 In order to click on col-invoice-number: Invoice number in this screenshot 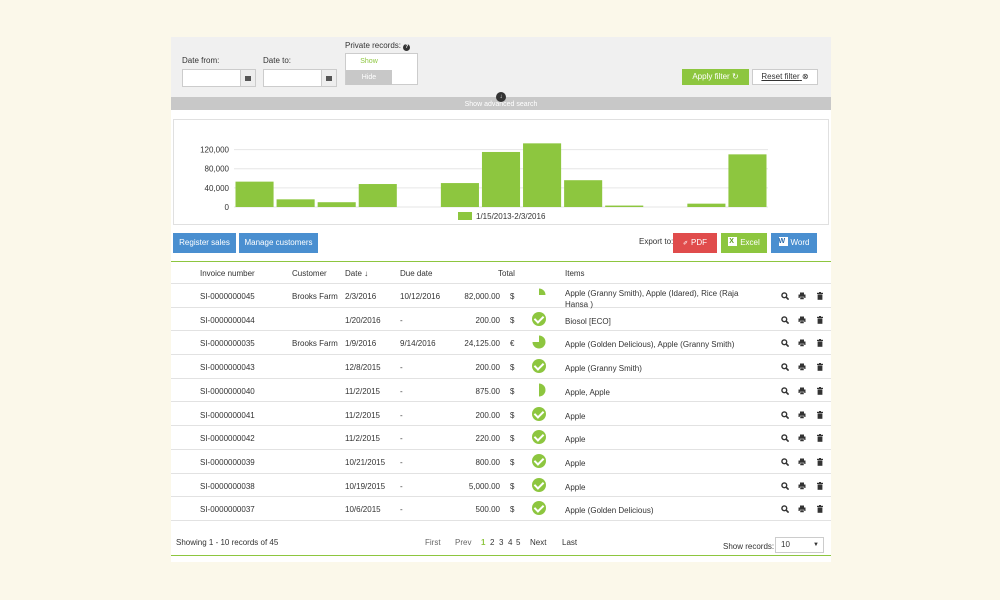, I will do `click(227, 273)`.